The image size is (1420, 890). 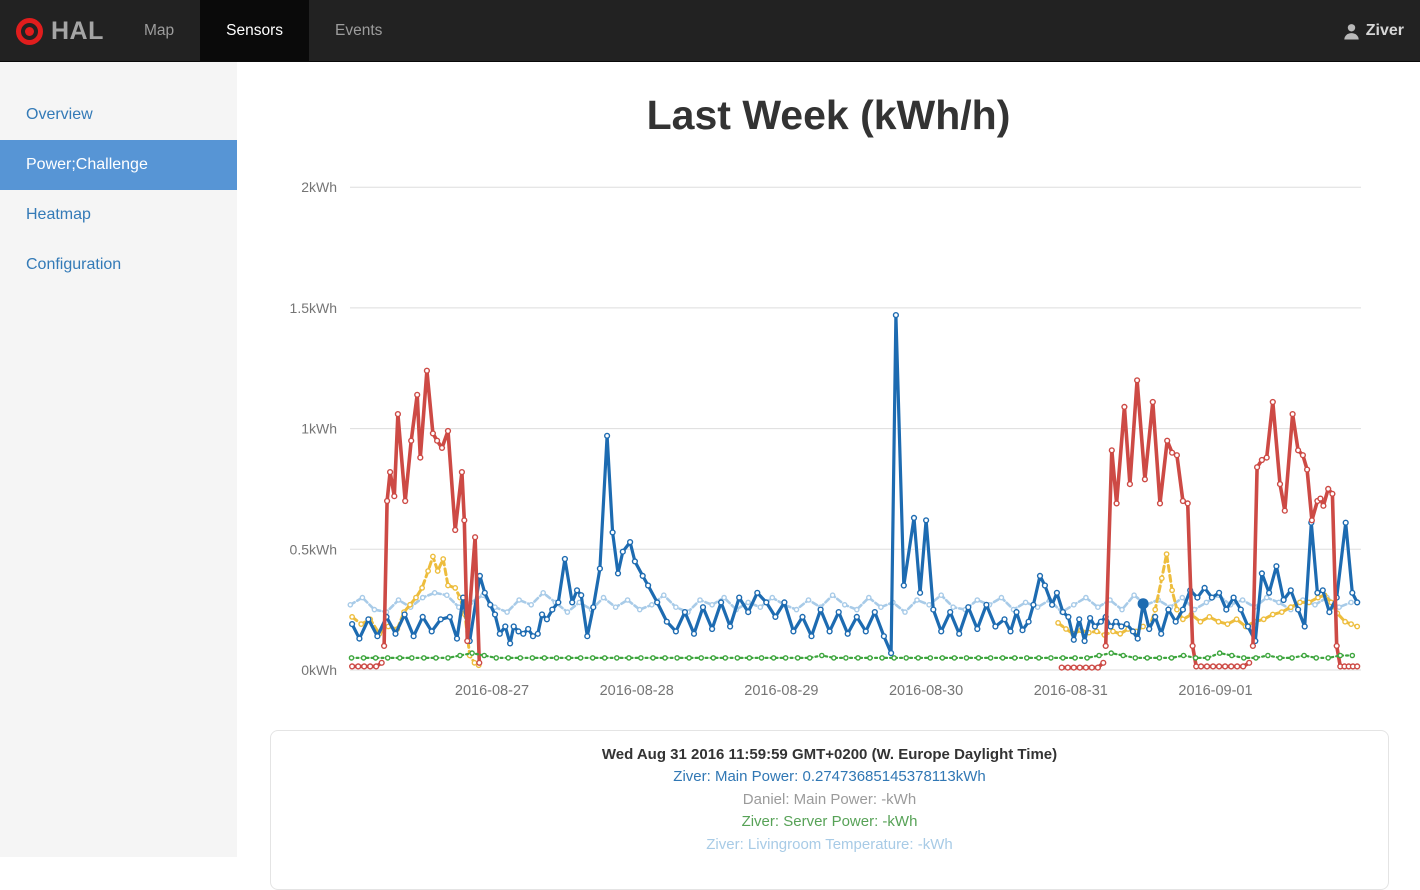 What do you see at coordinates (159, 30) in the screenshot?
I see `nav-item-map: Map` at bounding box center [159, 30].